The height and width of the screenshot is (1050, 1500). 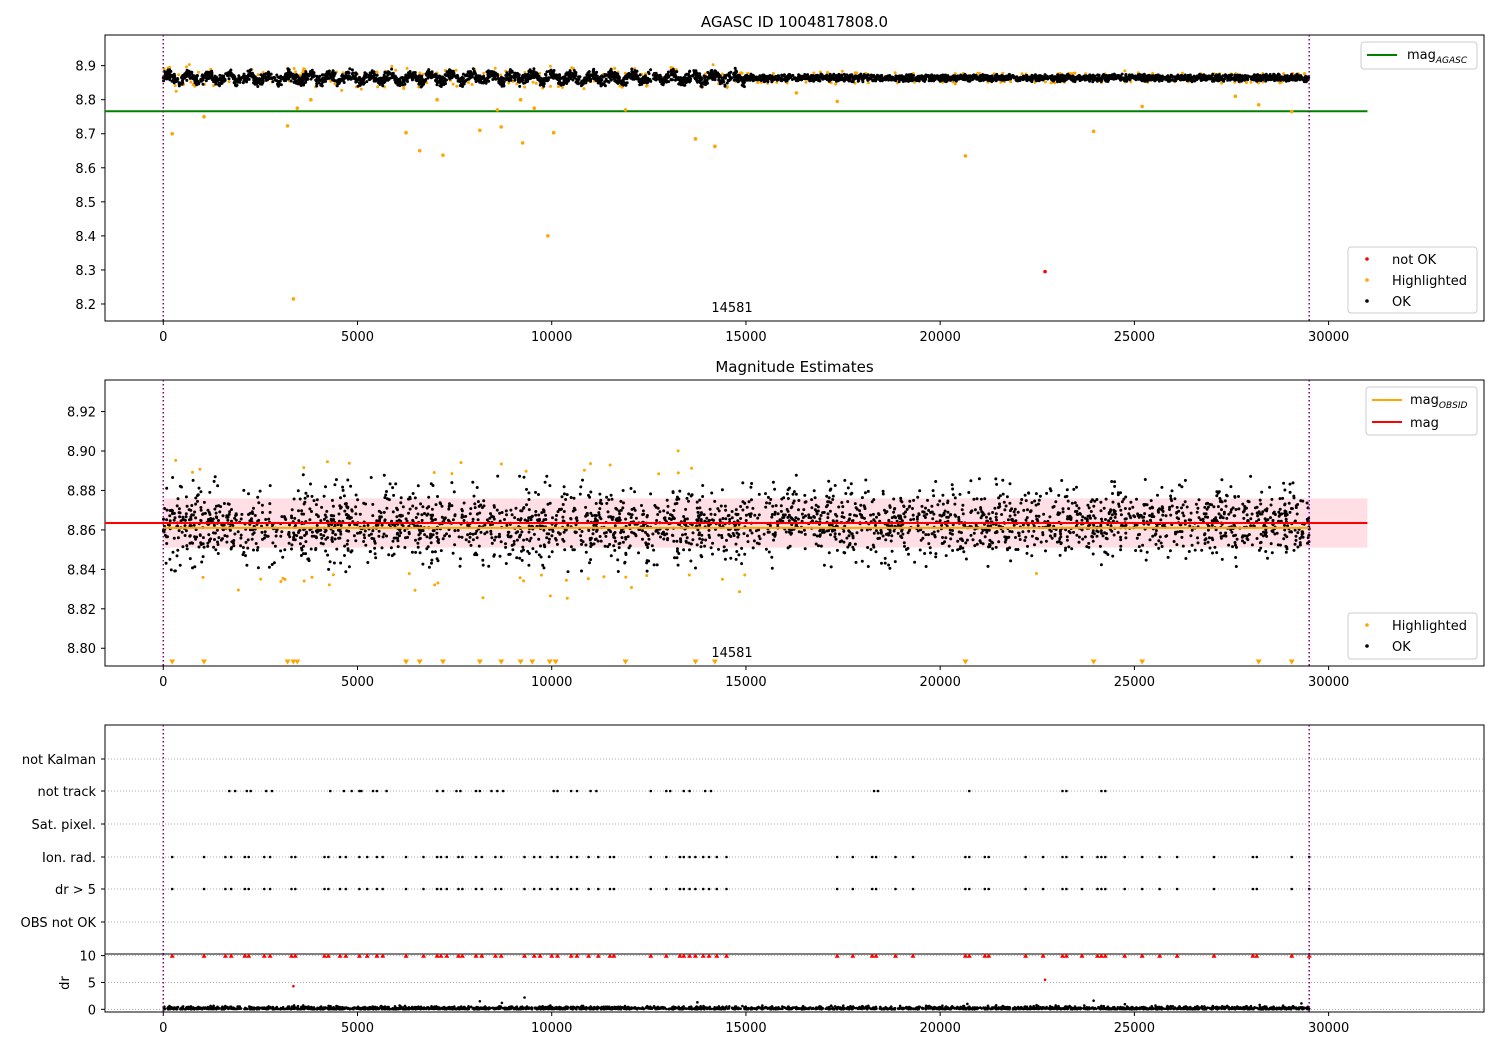 I want to click on category-label: OBS not OK, so click(x=59, y=923).